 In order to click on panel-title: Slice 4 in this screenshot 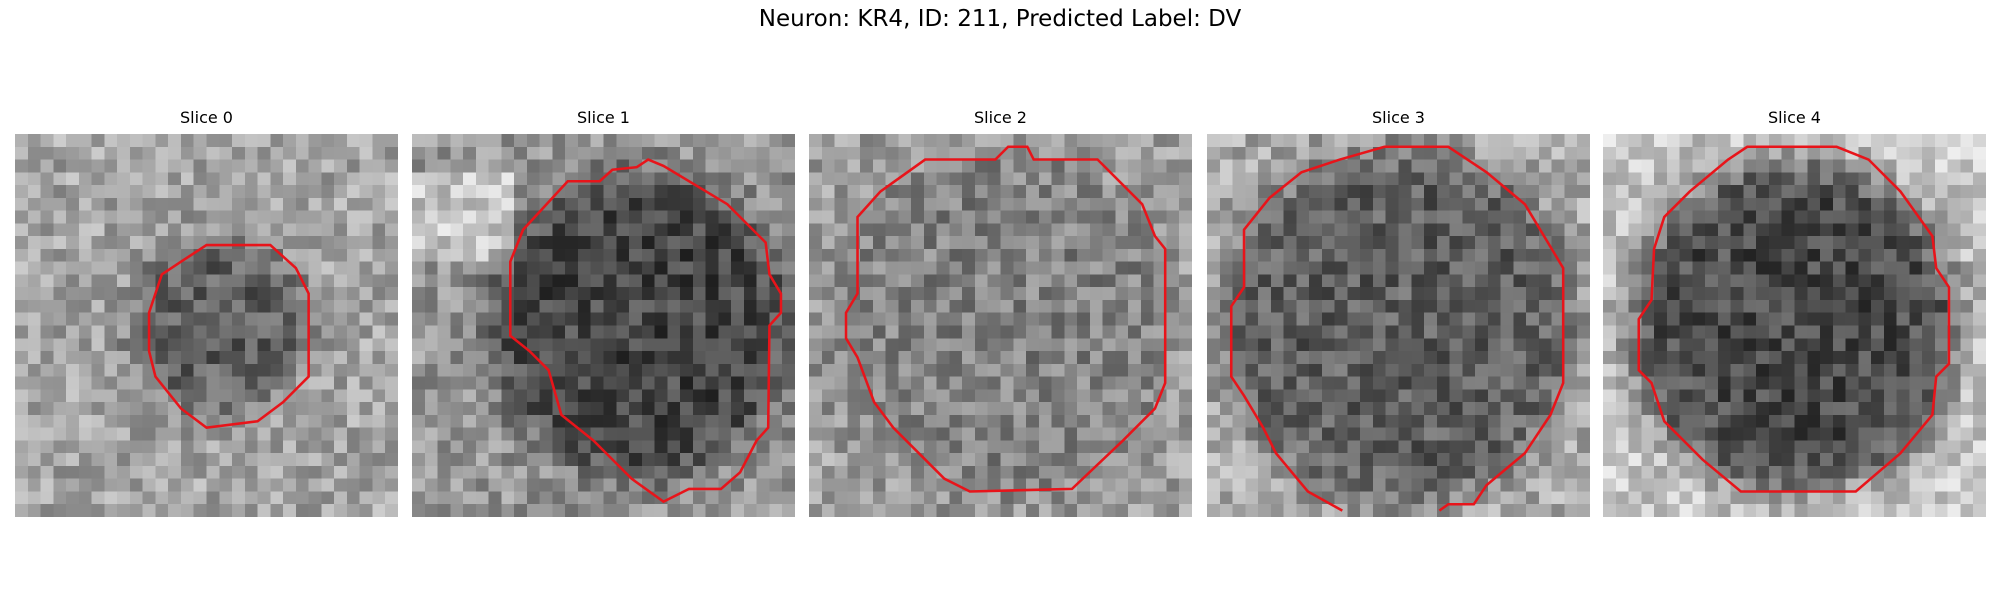, I will do `click(1794, 117)`.